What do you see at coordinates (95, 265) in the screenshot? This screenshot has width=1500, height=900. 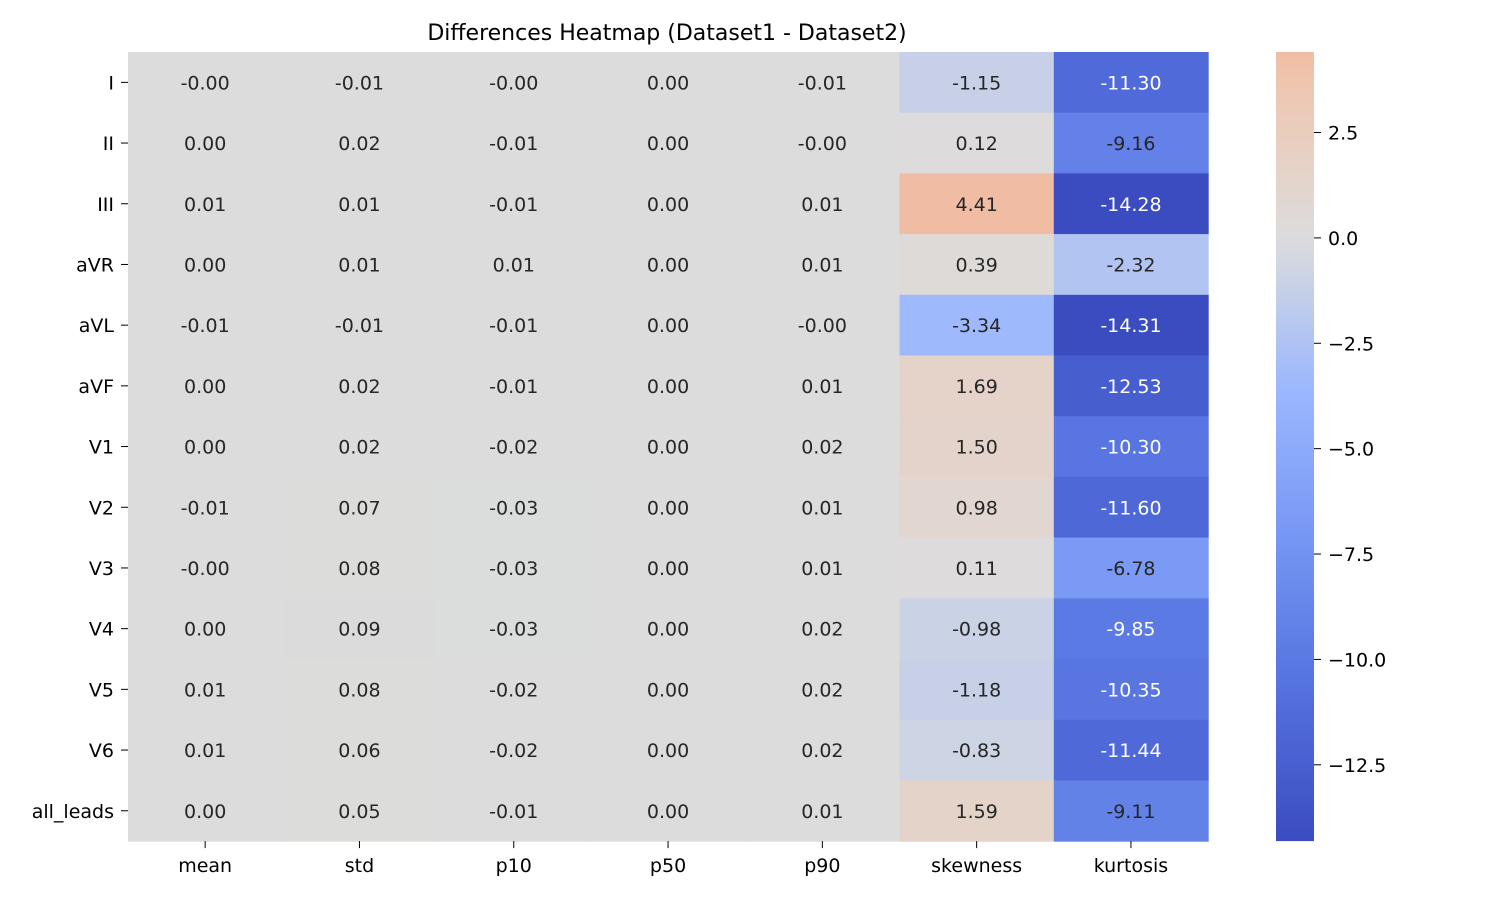 I see `row-tick-label: aVR` at bounding box center [95, 265].